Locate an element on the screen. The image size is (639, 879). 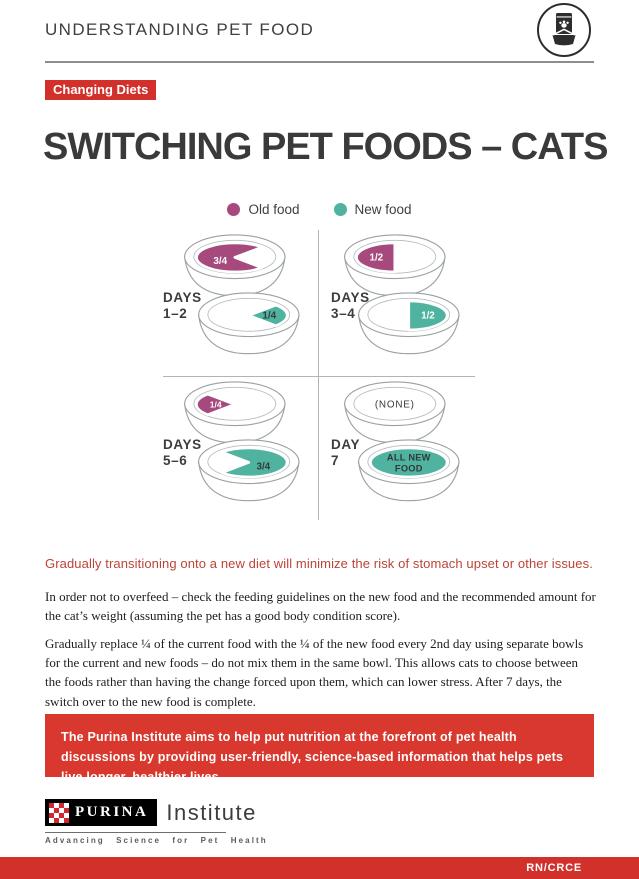
old-food-amount: 1/4 is located at coordinates (216, 405).